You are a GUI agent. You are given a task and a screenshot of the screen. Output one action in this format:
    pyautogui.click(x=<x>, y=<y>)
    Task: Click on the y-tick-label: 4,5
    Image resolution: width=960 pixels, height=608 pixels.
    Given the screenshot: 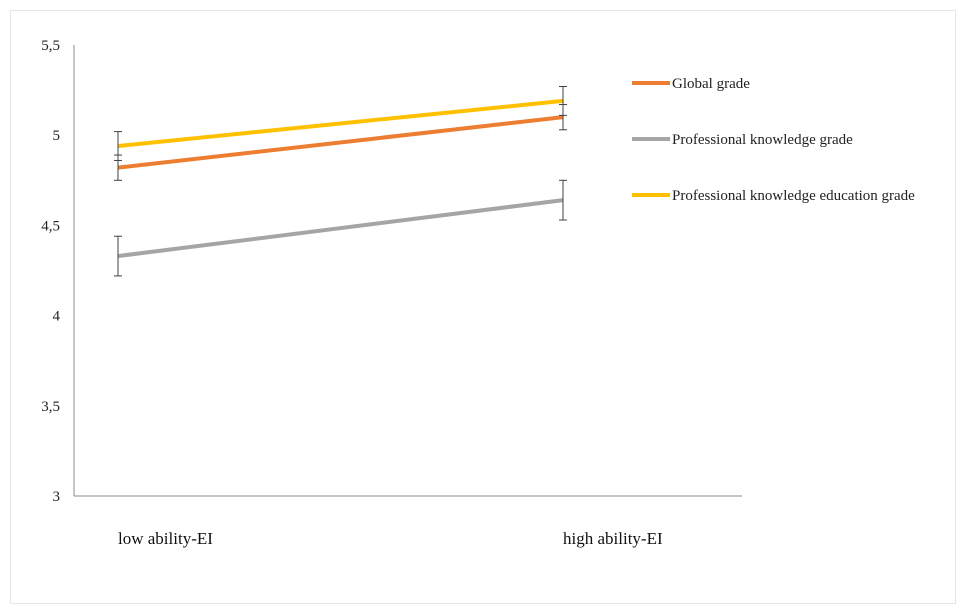 What is the action you would take?
    pyautogui.click(x=50, y=226)
    